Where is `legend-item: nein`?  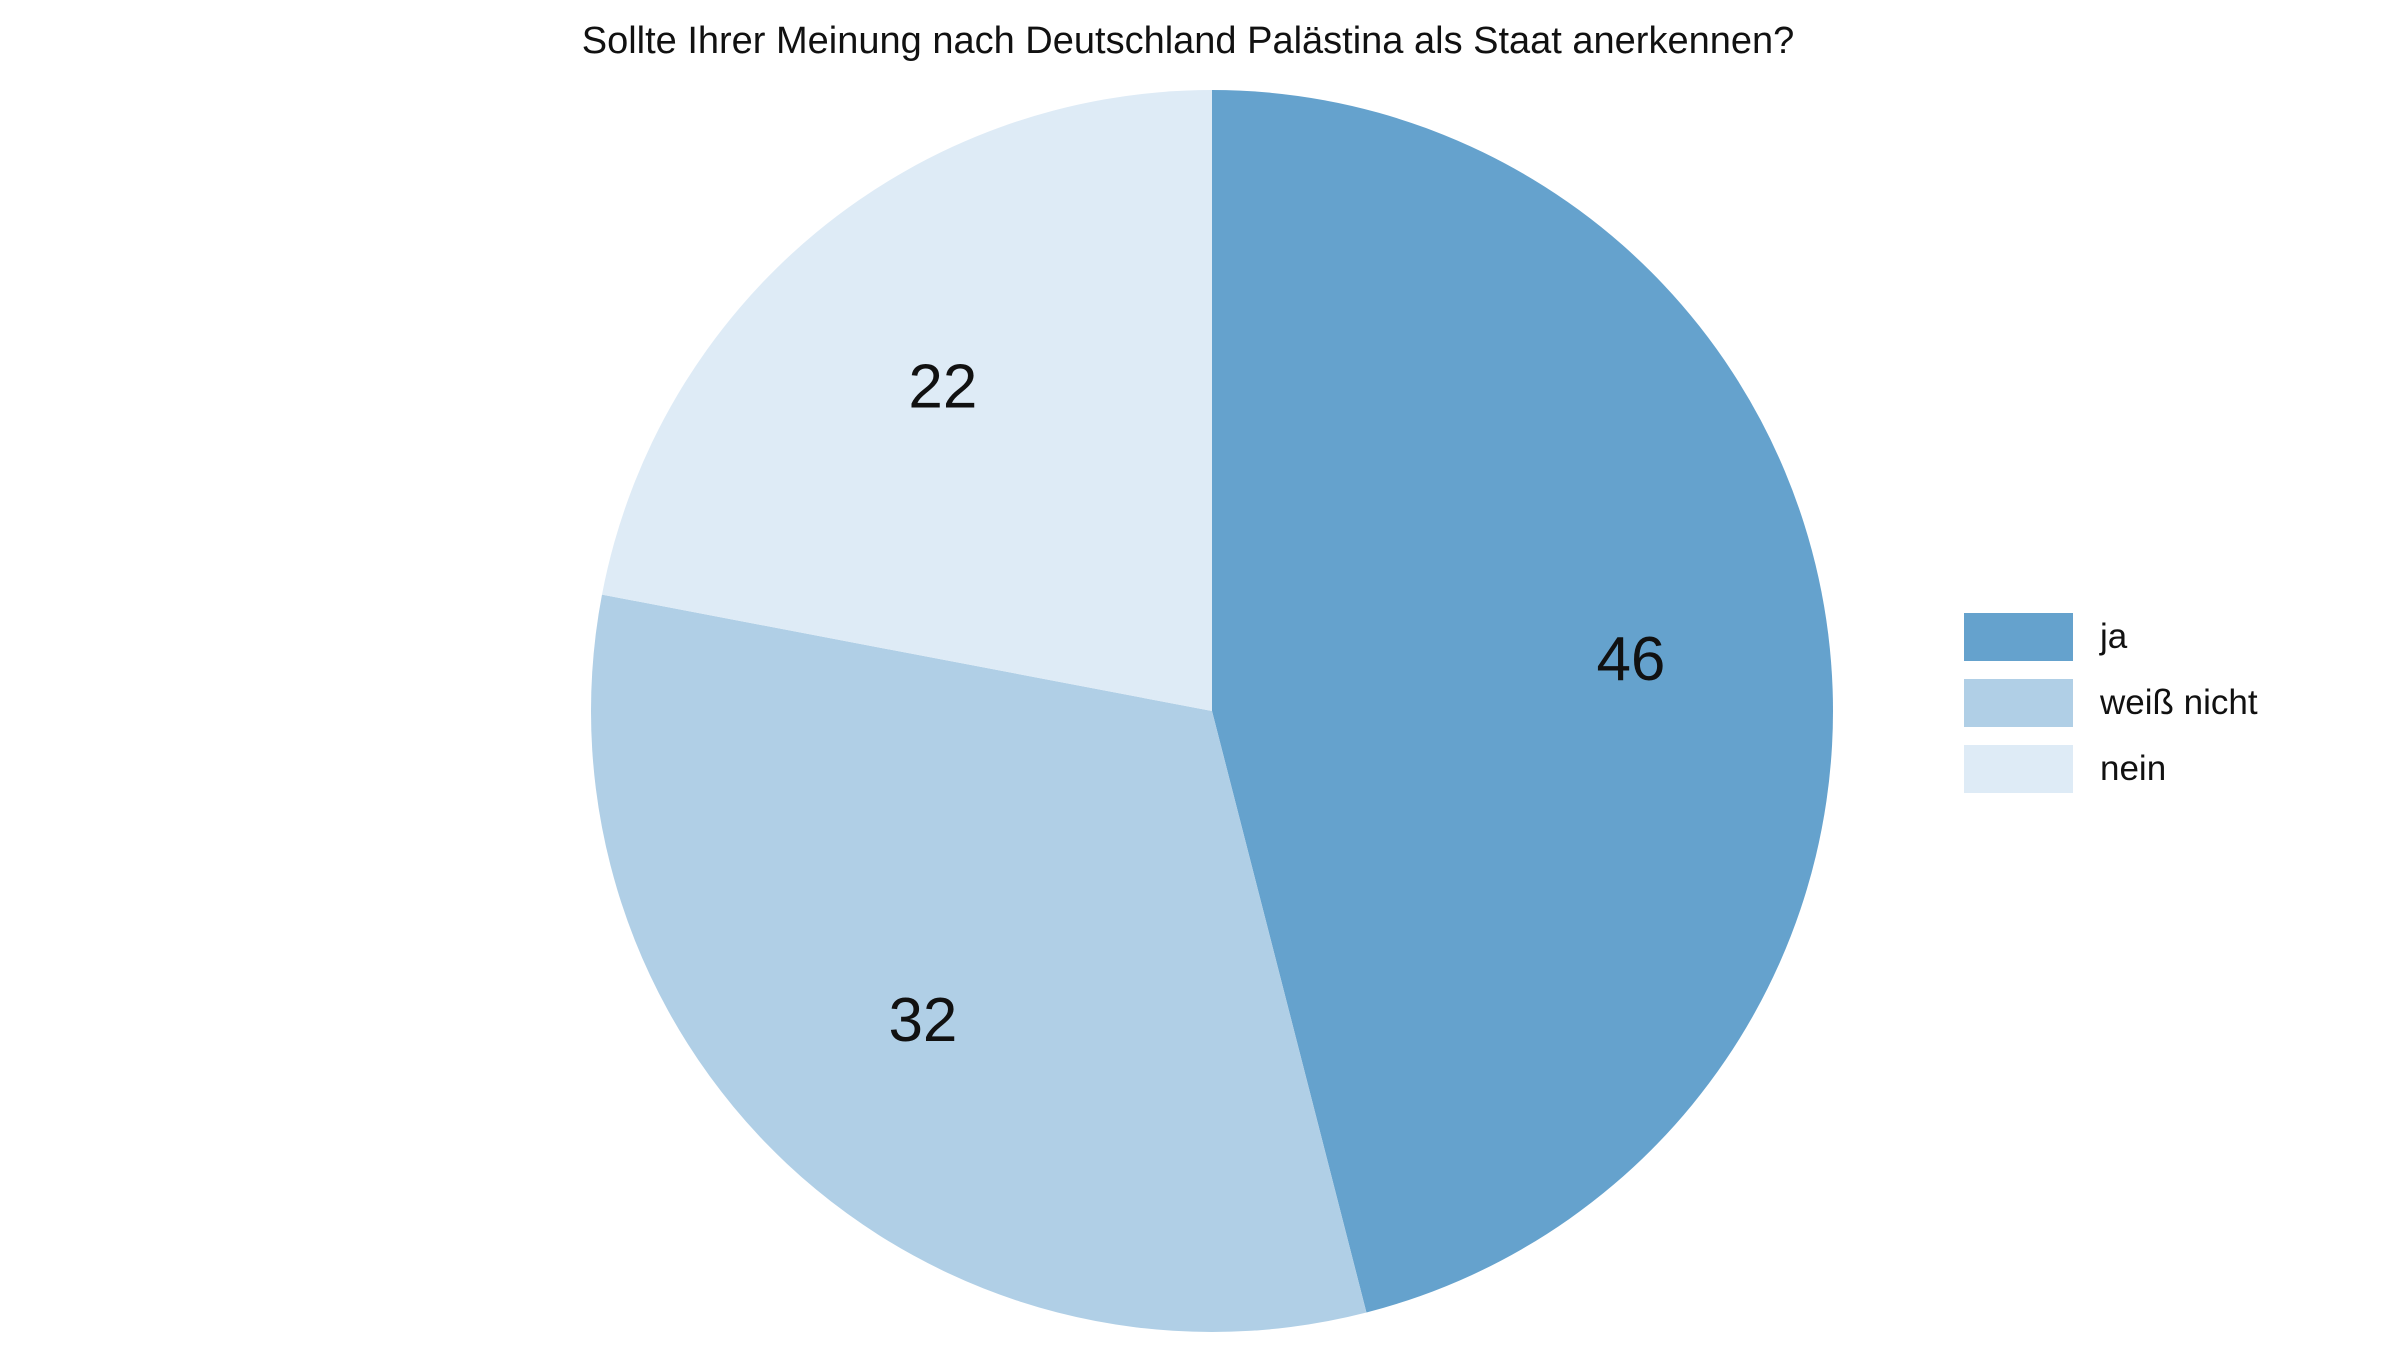
legend-item: nein is located at coordinates (2065, 769).